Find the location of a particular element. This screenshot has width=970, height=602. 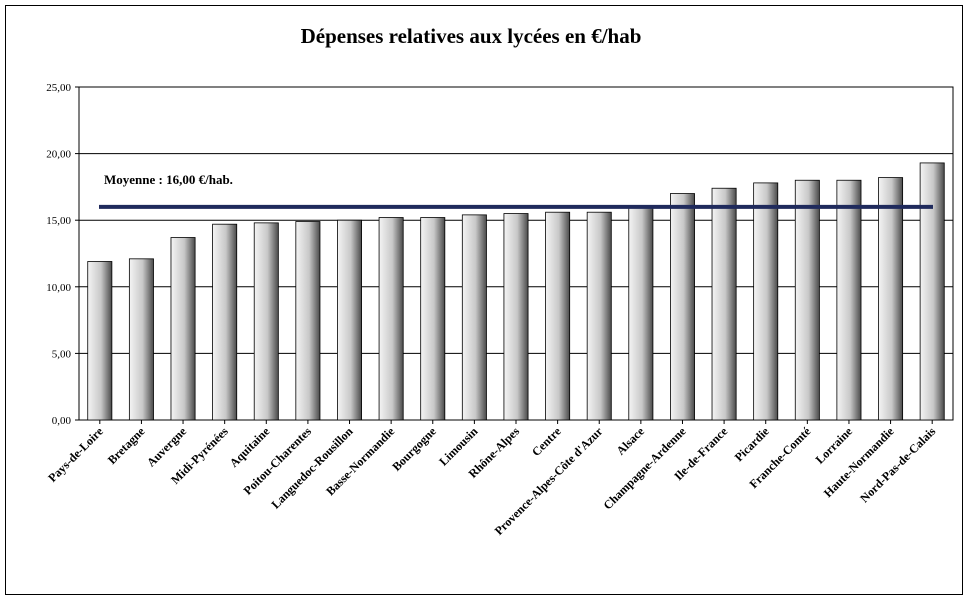

y-tick-label: 15,00 is located at coordinates (58, 221).